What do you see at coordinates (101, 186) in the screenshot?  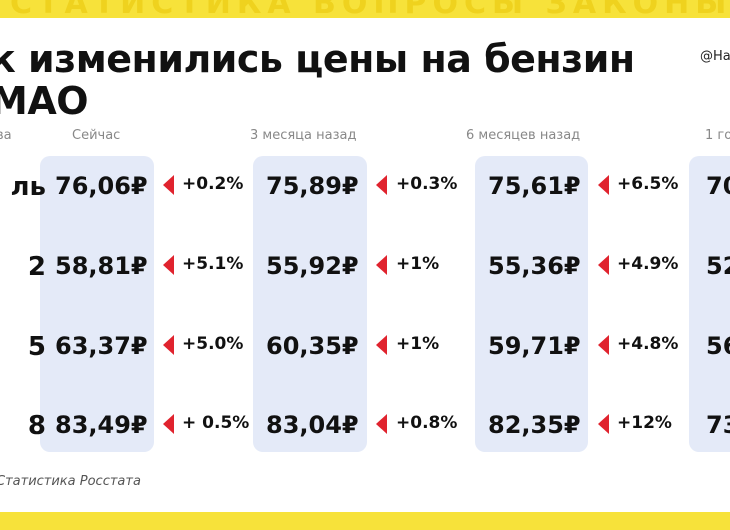 I see `price-now: 76,06₽` at bounding box center [101, 186].